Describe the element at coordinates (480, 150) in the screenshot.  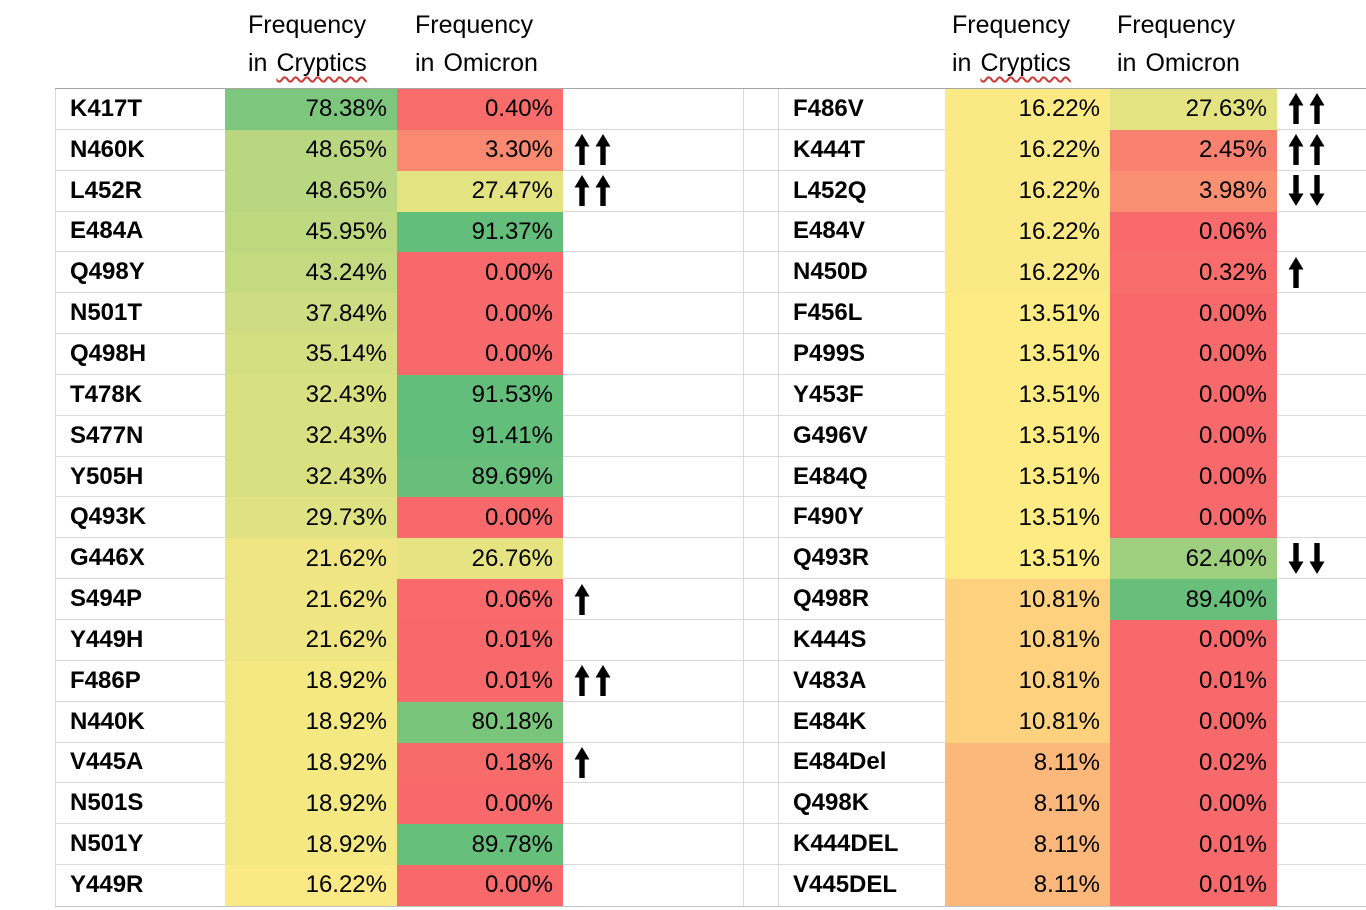
I see `frequency-omicron-cell: 3.30%` at that location.